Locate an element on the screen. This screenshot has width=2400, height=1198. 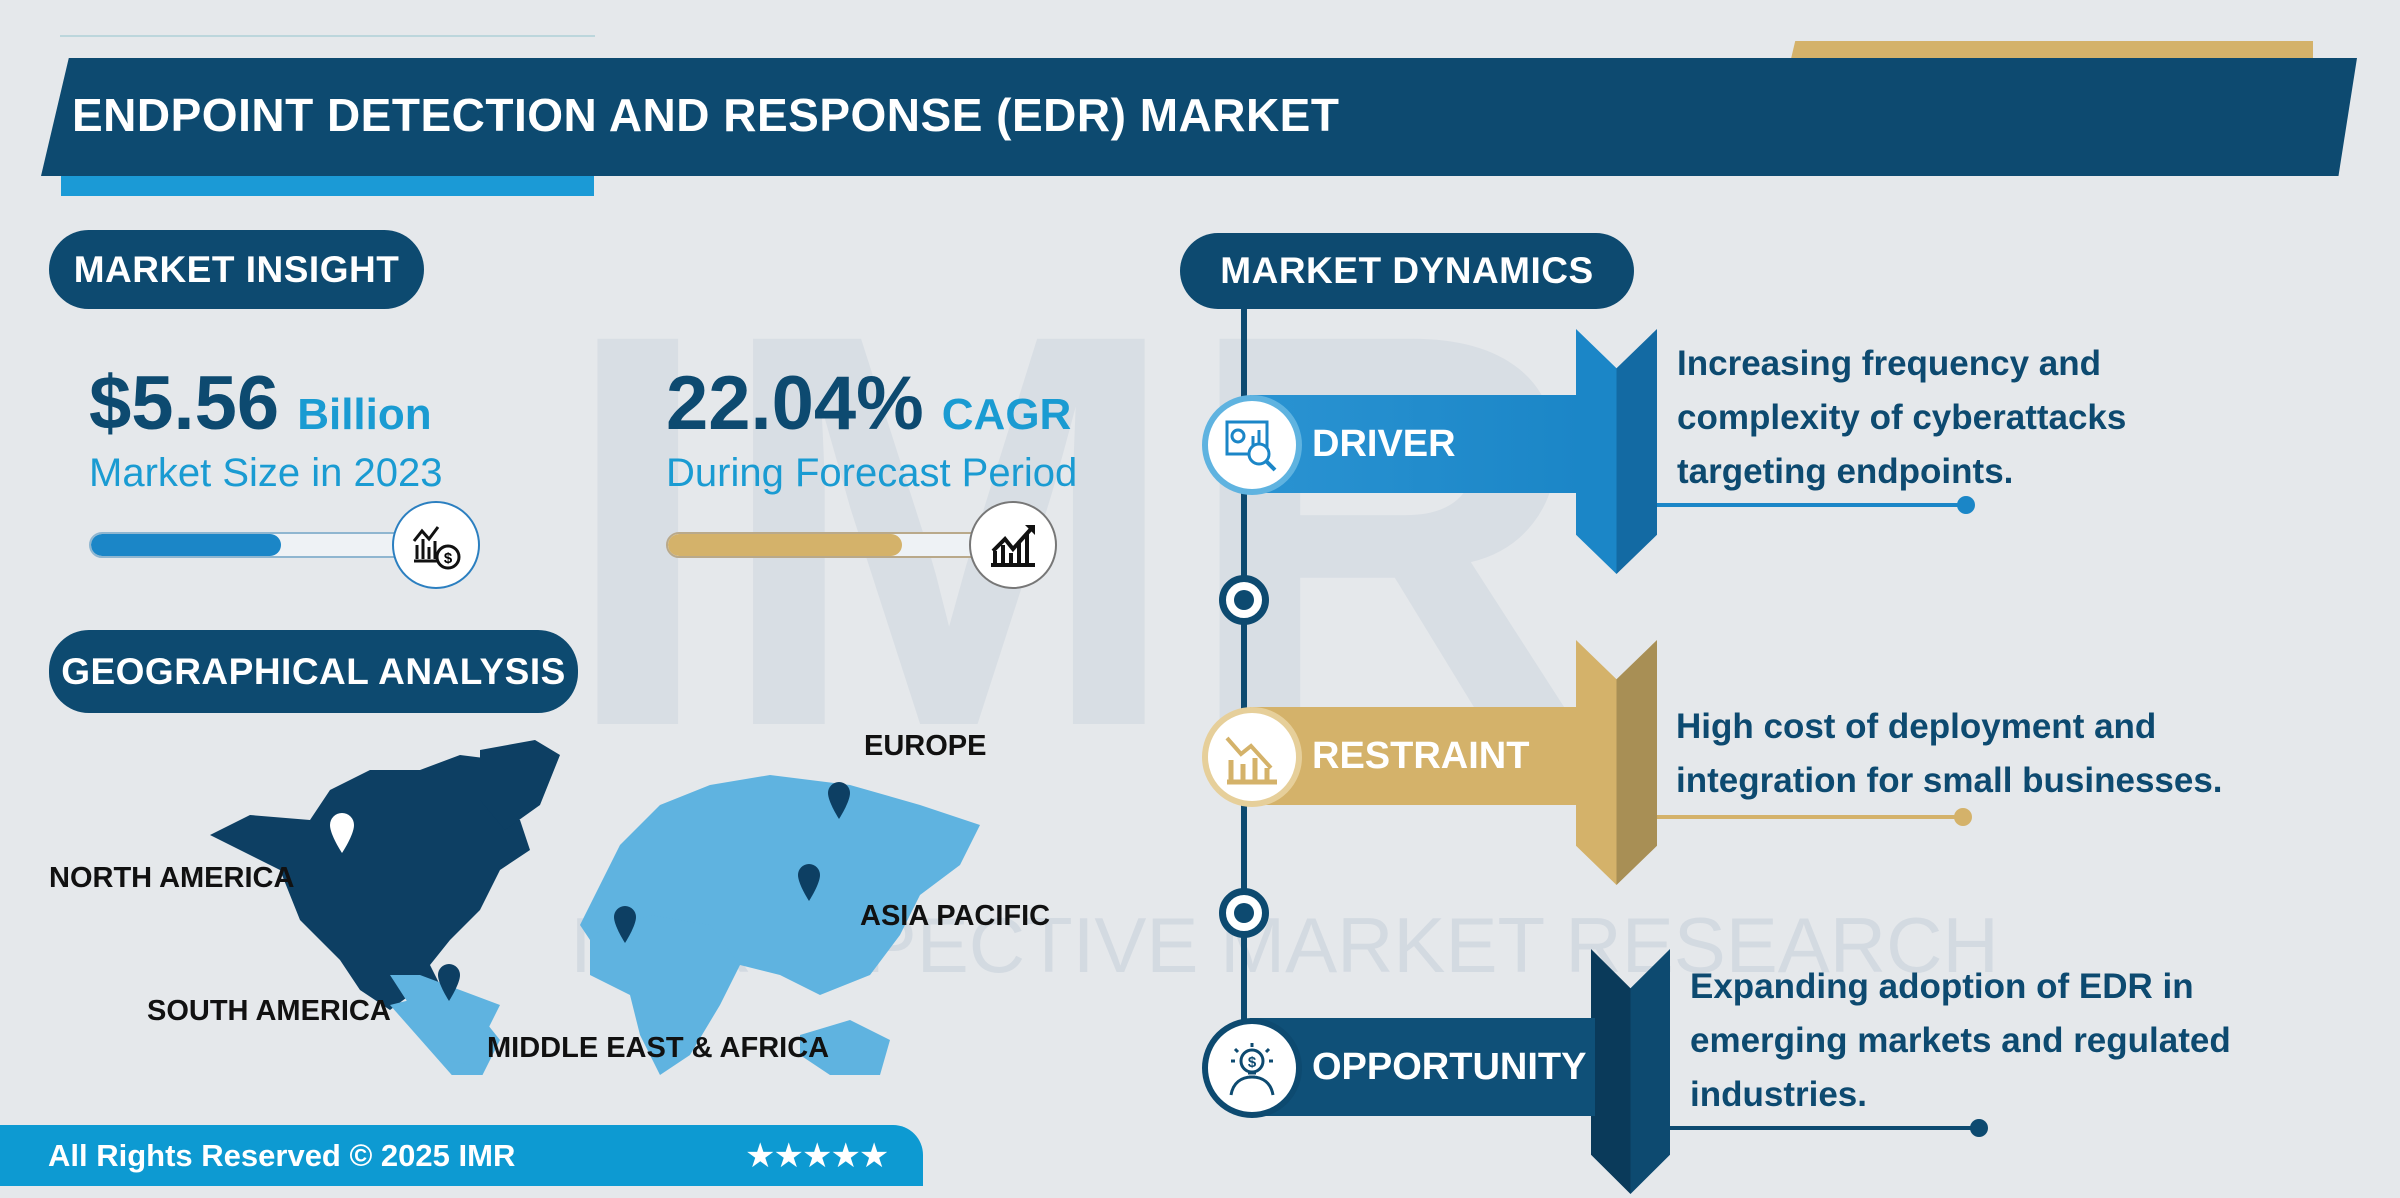
gold-accent is located at coordinates (2051, 52).